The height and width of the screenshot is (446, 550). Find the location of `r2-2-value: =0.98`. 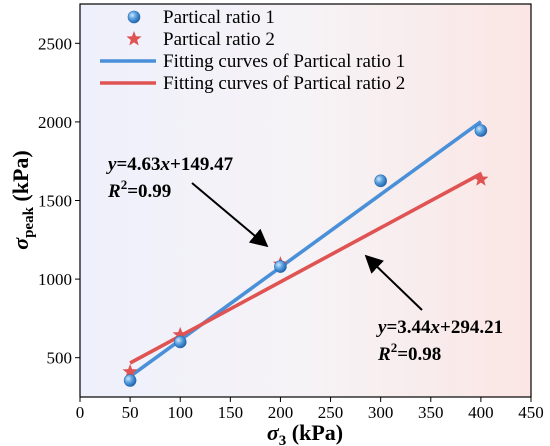

r2-2-value: =0.98 is located at coordinates (419, 354).